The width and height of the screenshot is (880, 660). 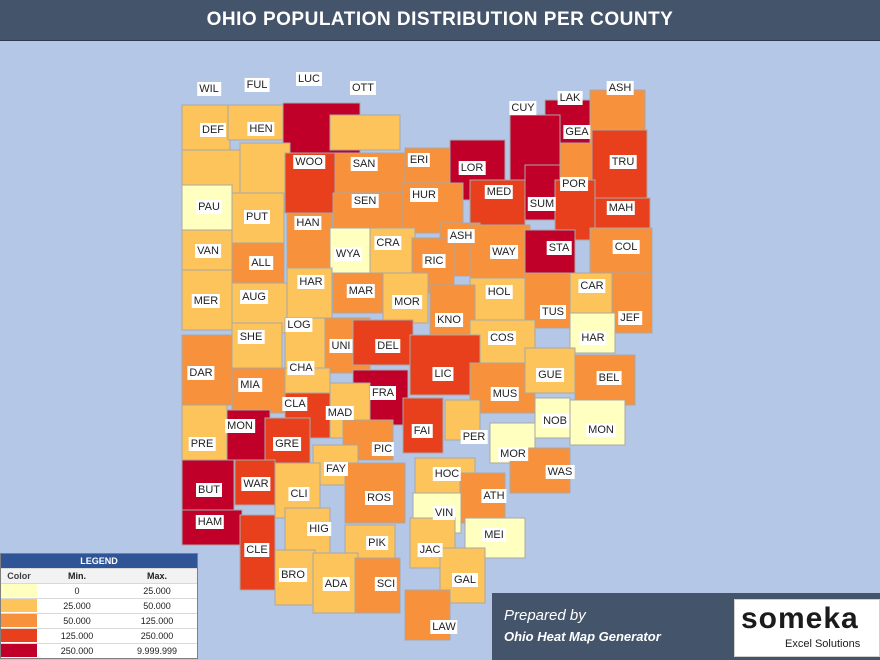 I want to click on county-label-law: LAW, so click(x=444, y=627).